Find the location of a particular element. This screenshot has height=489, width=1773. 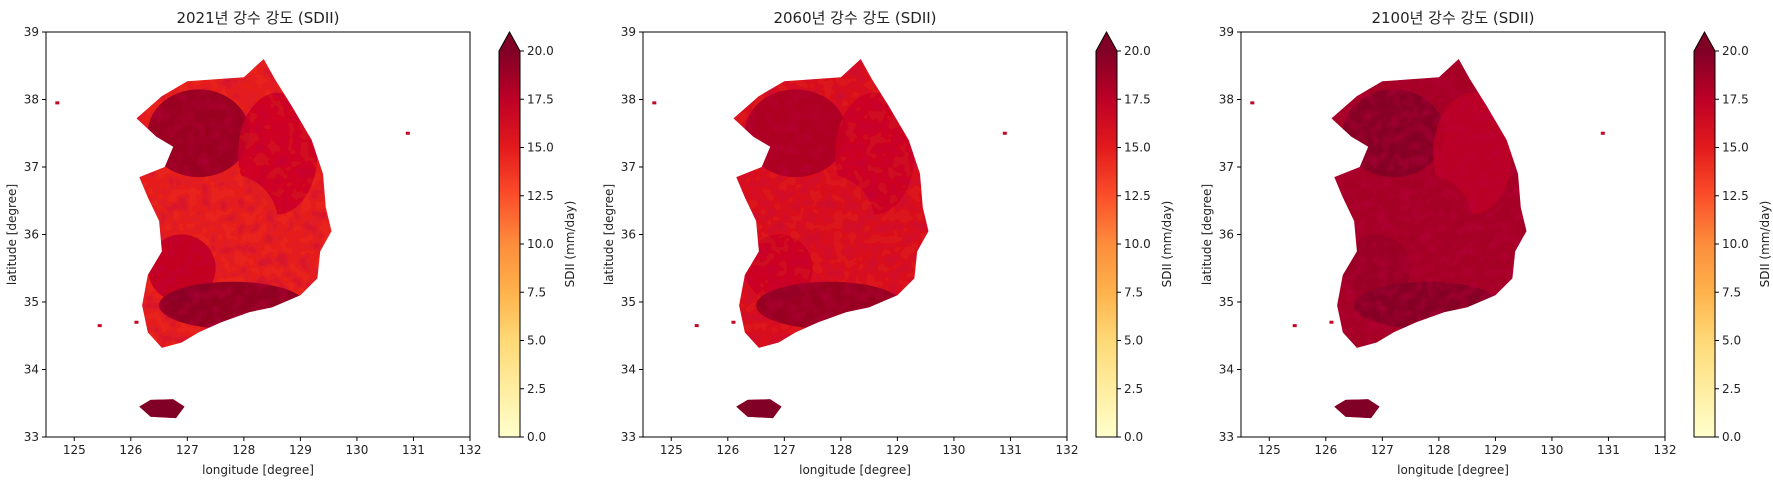

panel-title: 2021년 강수 강도 (SDII) is located at coordinates (257, 18).